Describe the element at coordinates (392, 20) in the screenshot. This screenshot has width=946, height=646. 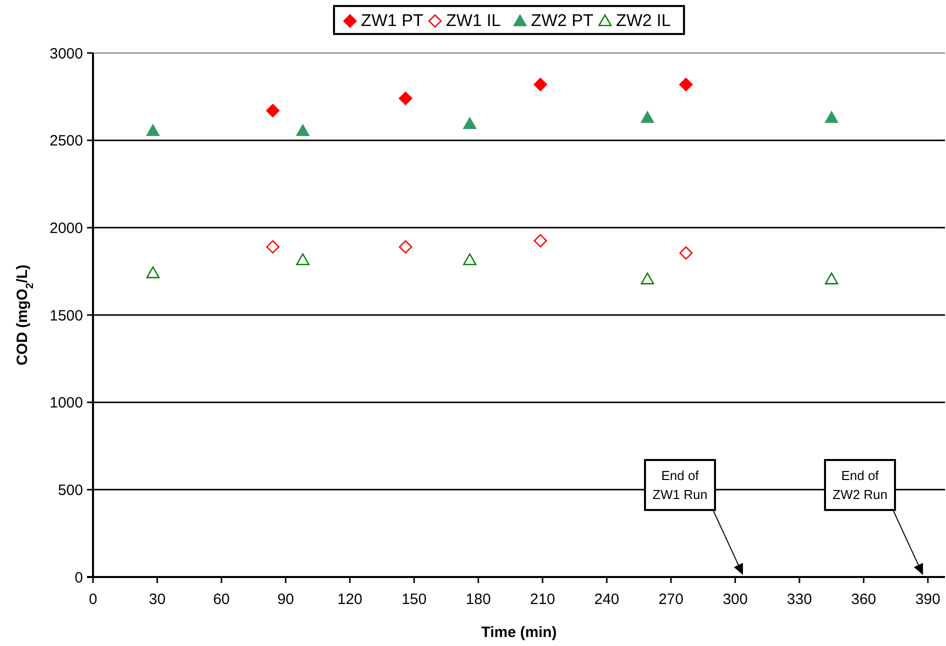
I see `legend-label: ZW1 PT` at that location.